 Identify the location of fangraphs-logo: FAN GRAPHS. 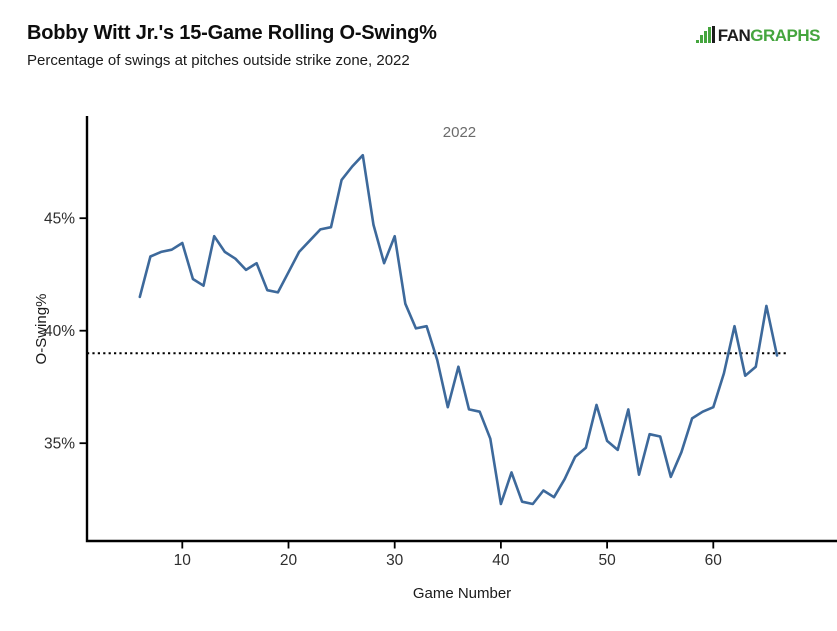
(757, 35).